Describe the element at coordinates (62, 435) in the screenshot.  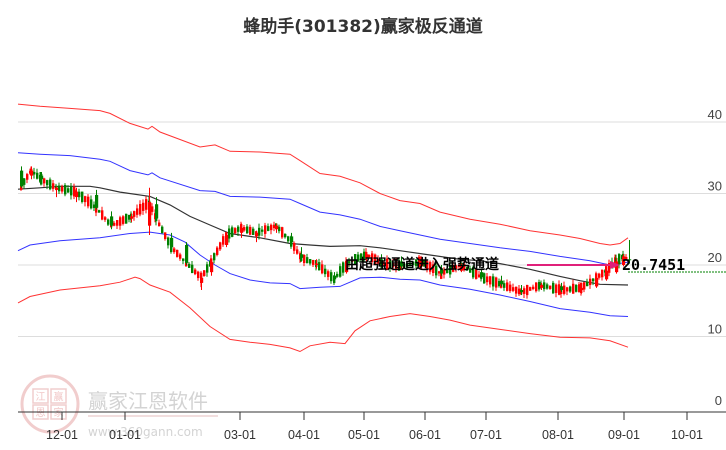
I see `x-tick-label: 12-01` at that location.